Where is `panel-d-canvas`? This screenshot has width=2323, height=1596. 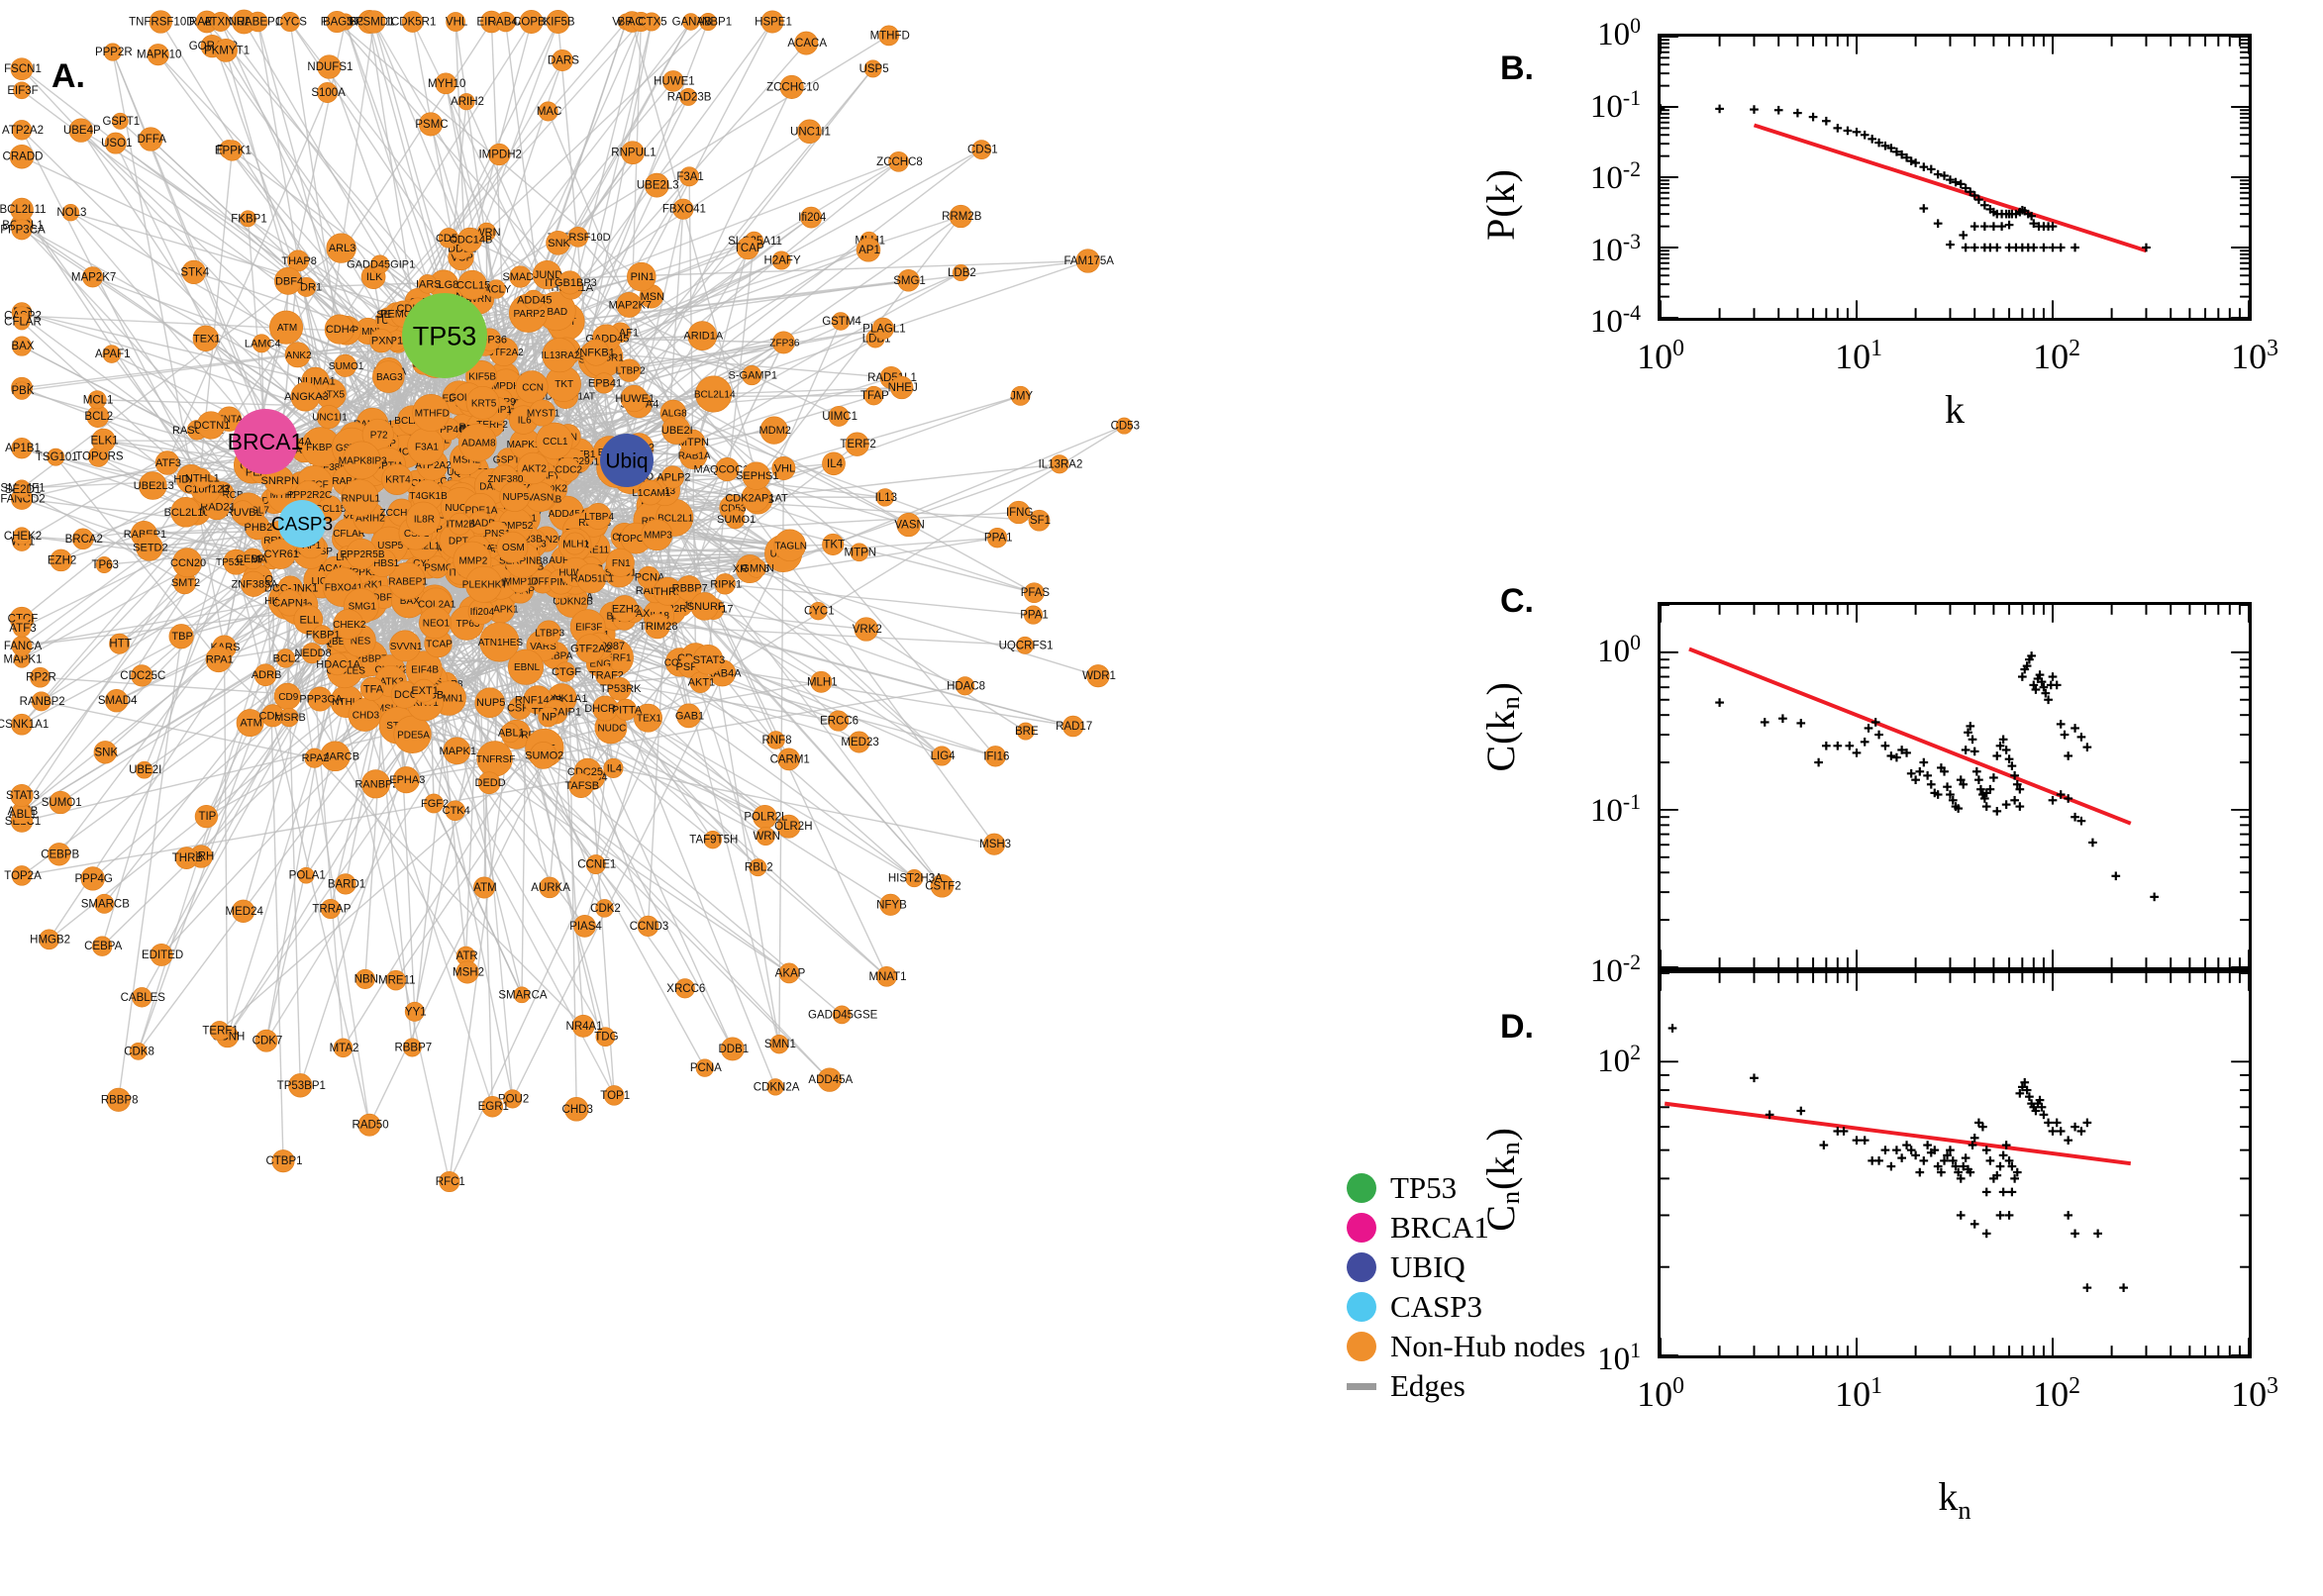 panel-d-canvas is located at coordinates (1955, 1164).